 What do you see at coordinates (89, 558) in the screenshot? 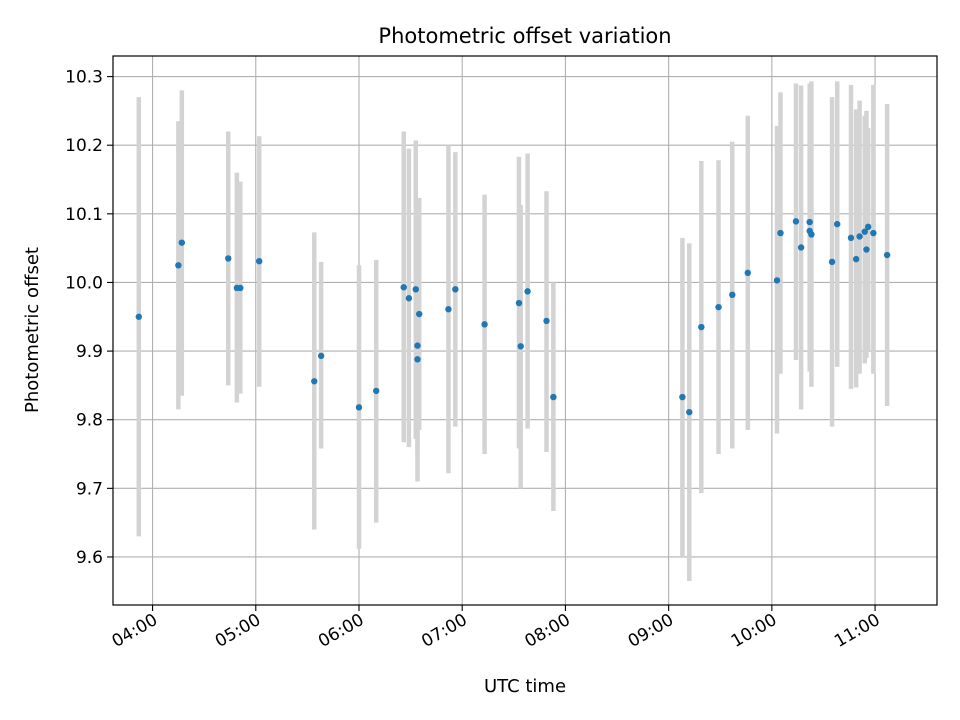
I see `y-tick-label: 9.6` at bounding box center [89, 558].